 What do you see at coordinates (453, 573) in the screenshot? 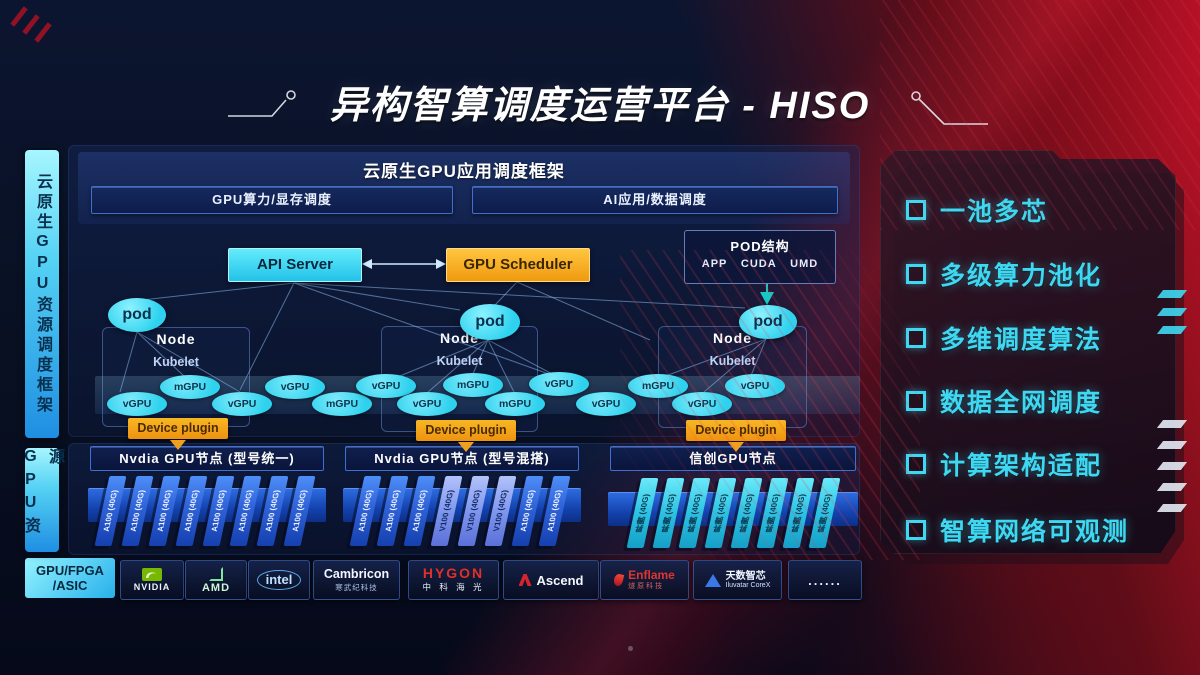
I see `vendor-name: HYGON` at bounding box center [453, 573].